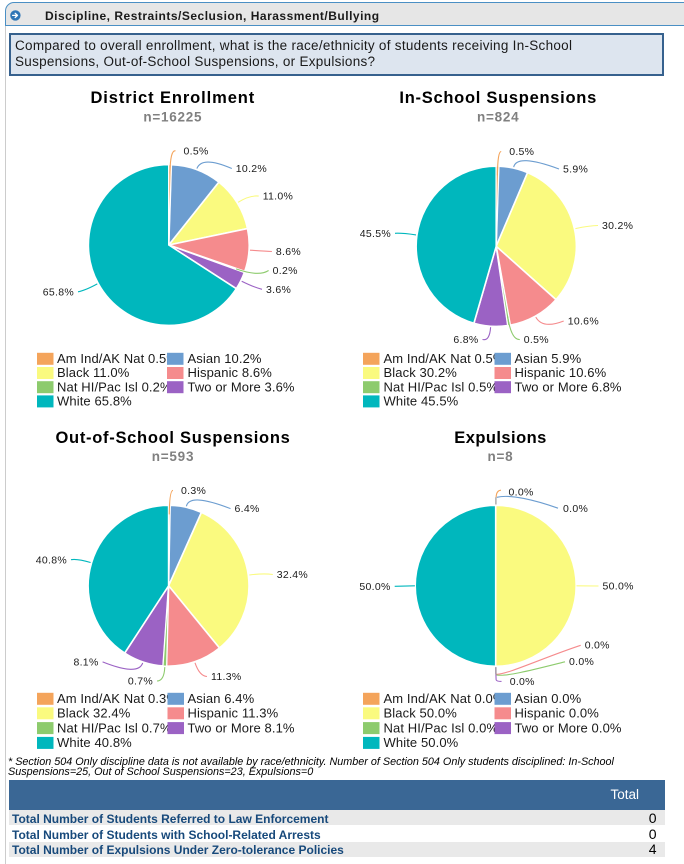 The height and width of the screenshot is (864, 684). What do you see at coordinates (173, 438) in the screenshot?
I see `svg-text: Out-of-School Suspensions` at bounding box center [173, 438].